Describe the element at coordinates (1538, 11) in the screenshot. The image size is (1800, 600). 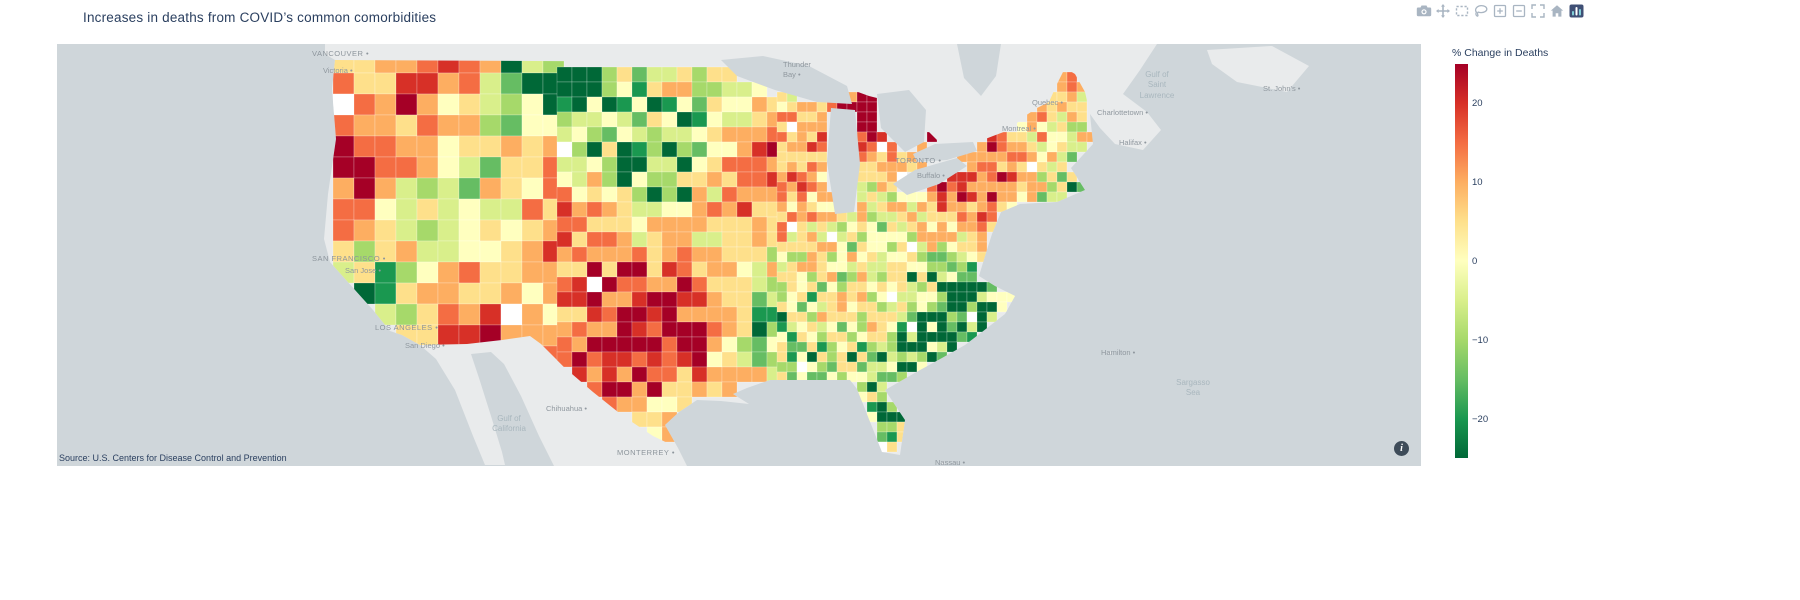
I see `autoscale-icon` at that location.